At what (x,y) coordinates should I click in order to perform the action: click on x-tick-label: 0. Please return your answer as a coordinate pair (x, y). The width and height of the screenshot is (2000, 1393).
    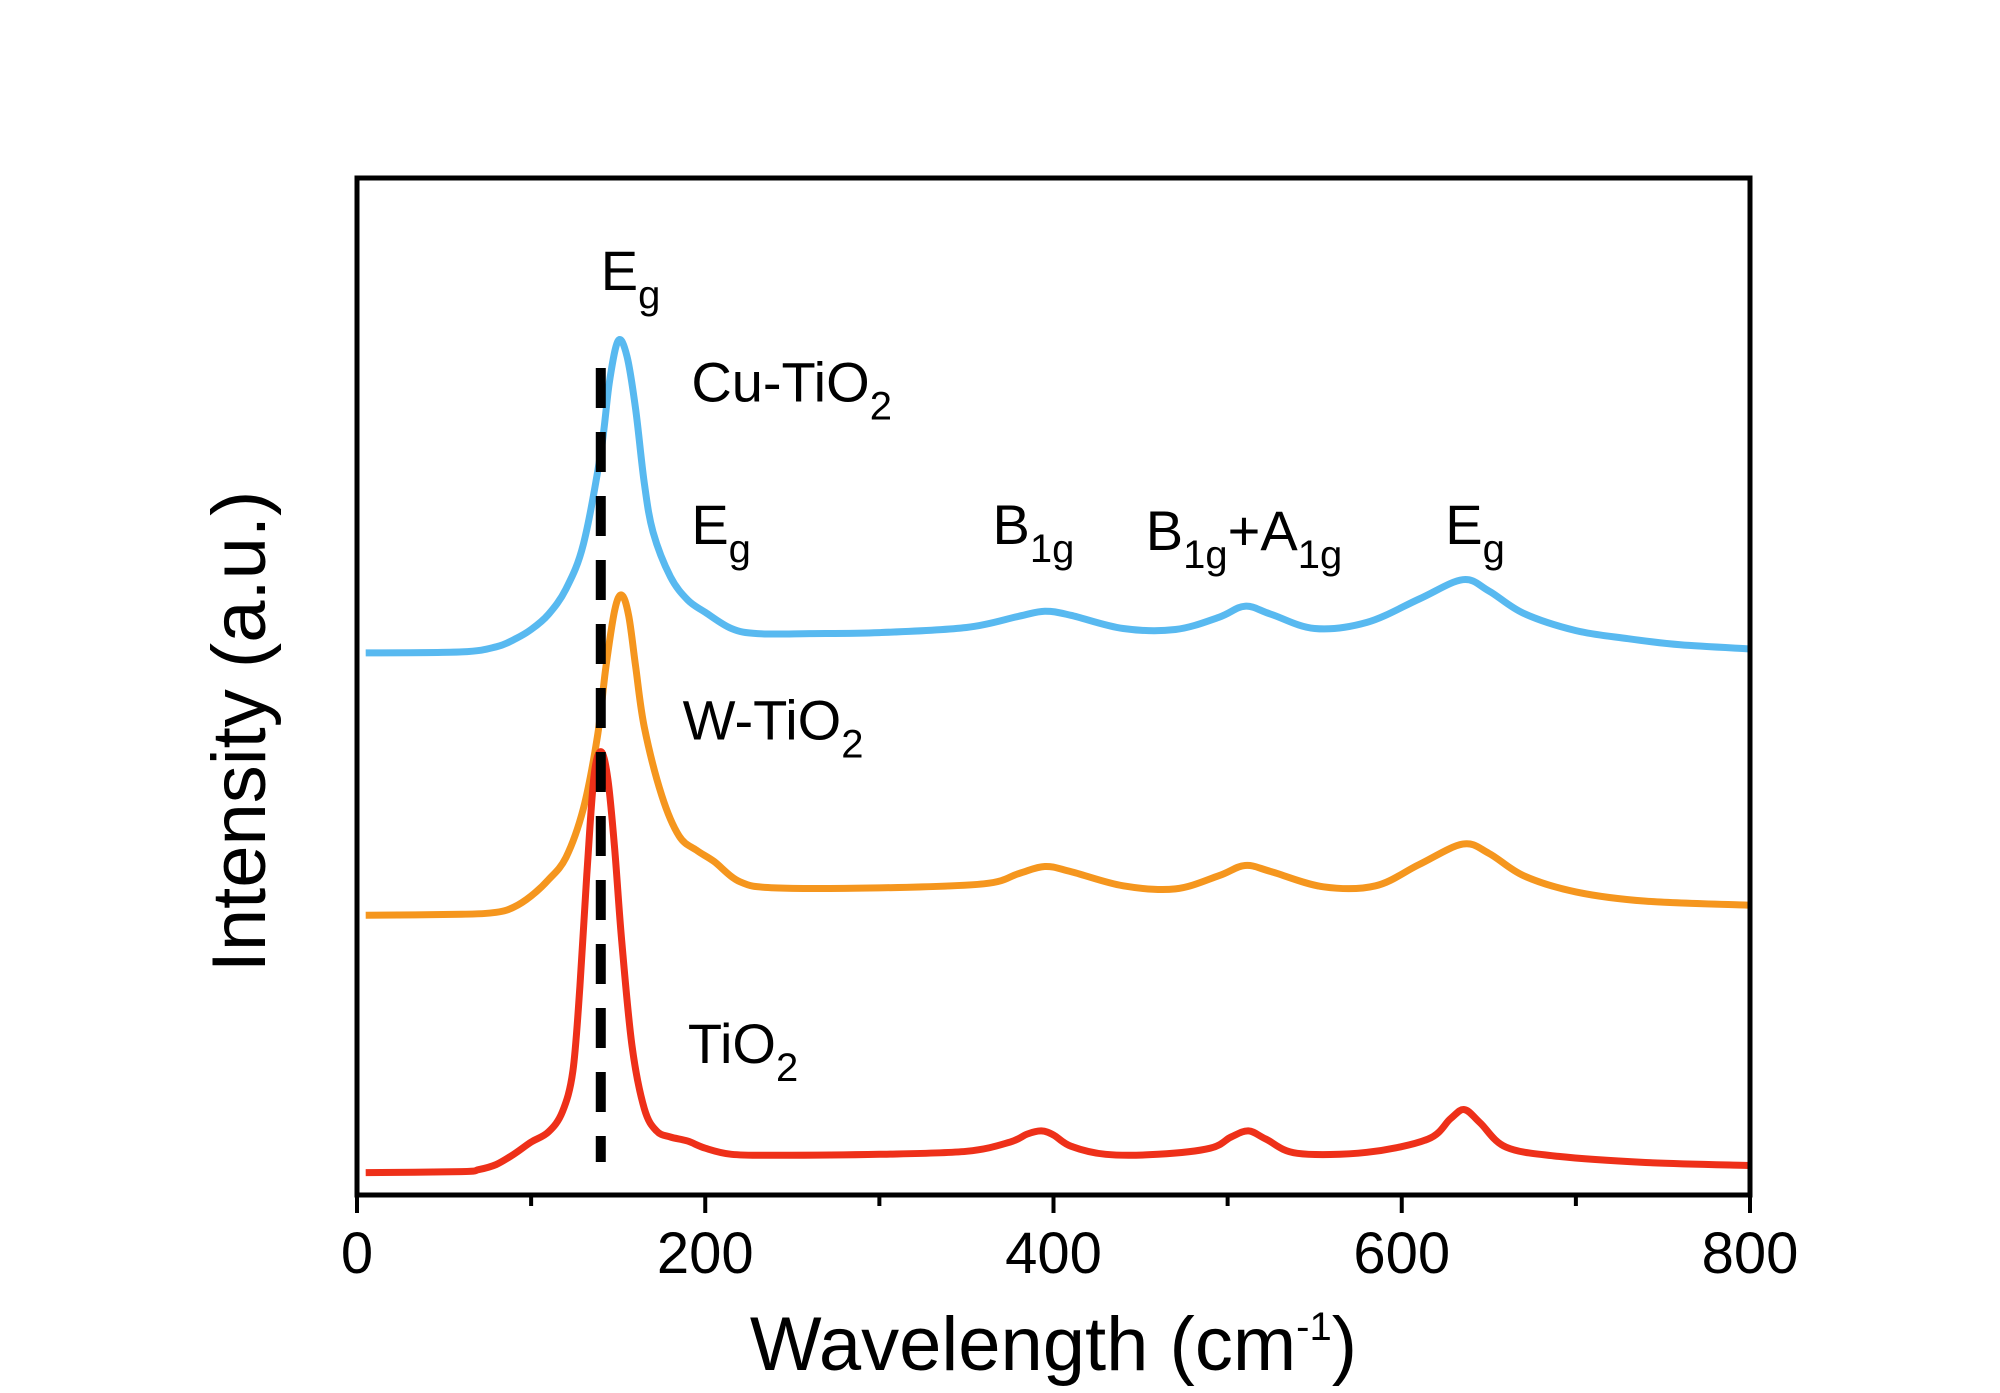
    Looking at the image, I should click on (357, 1253).